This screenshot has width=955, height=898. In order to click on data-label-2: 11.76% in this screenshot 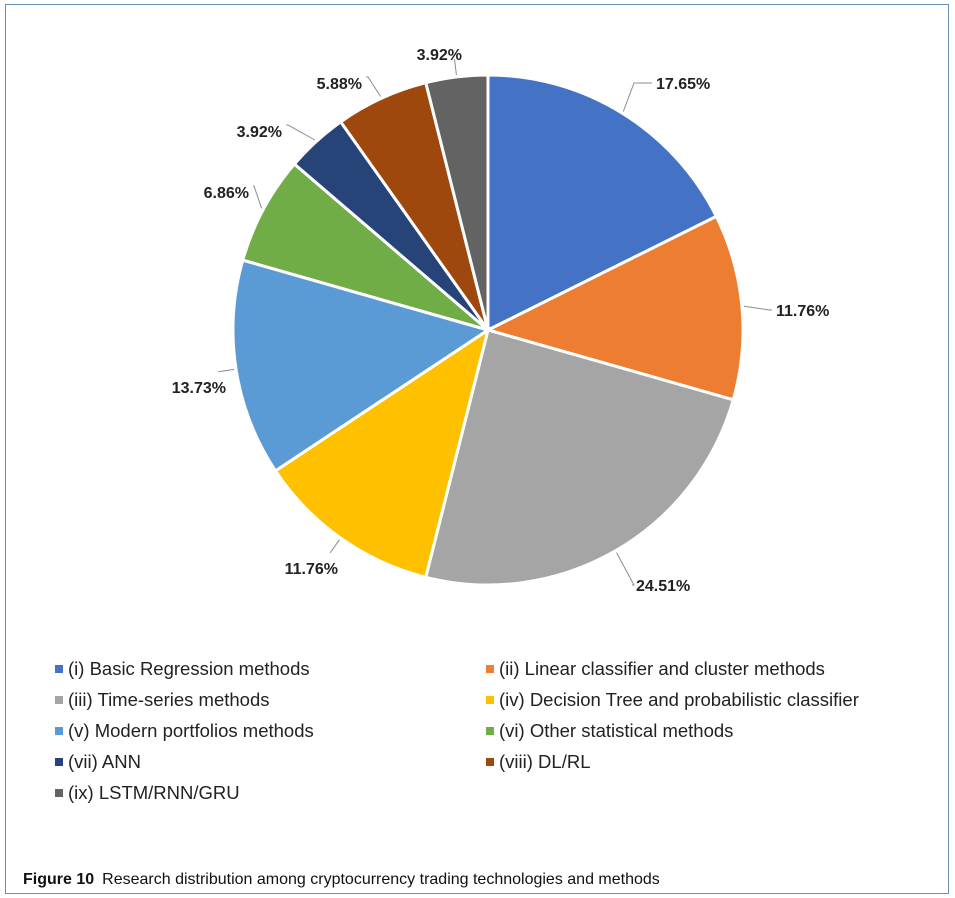, I will do `click(802, 311)`.